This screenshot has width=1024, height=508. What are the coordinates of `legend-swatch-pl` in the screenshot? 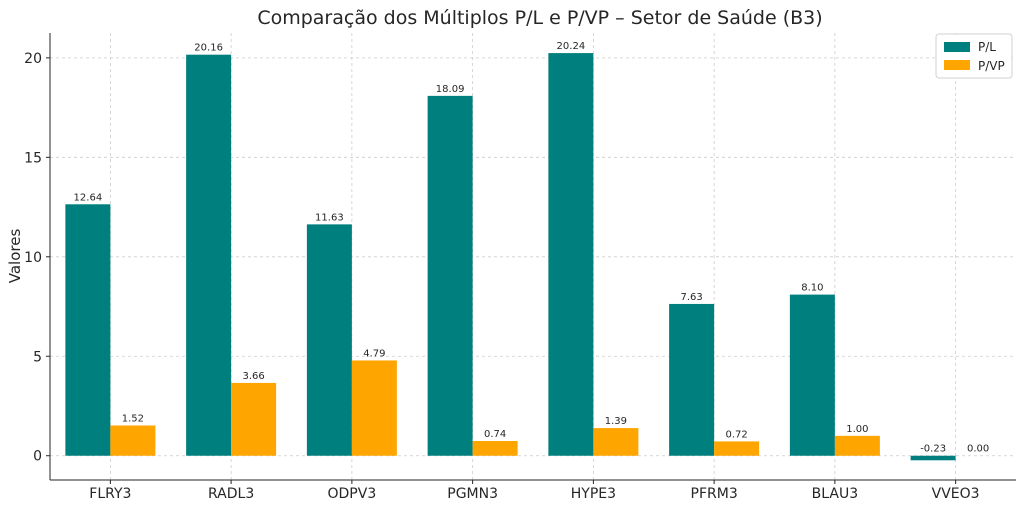 It's located at (957, 47).